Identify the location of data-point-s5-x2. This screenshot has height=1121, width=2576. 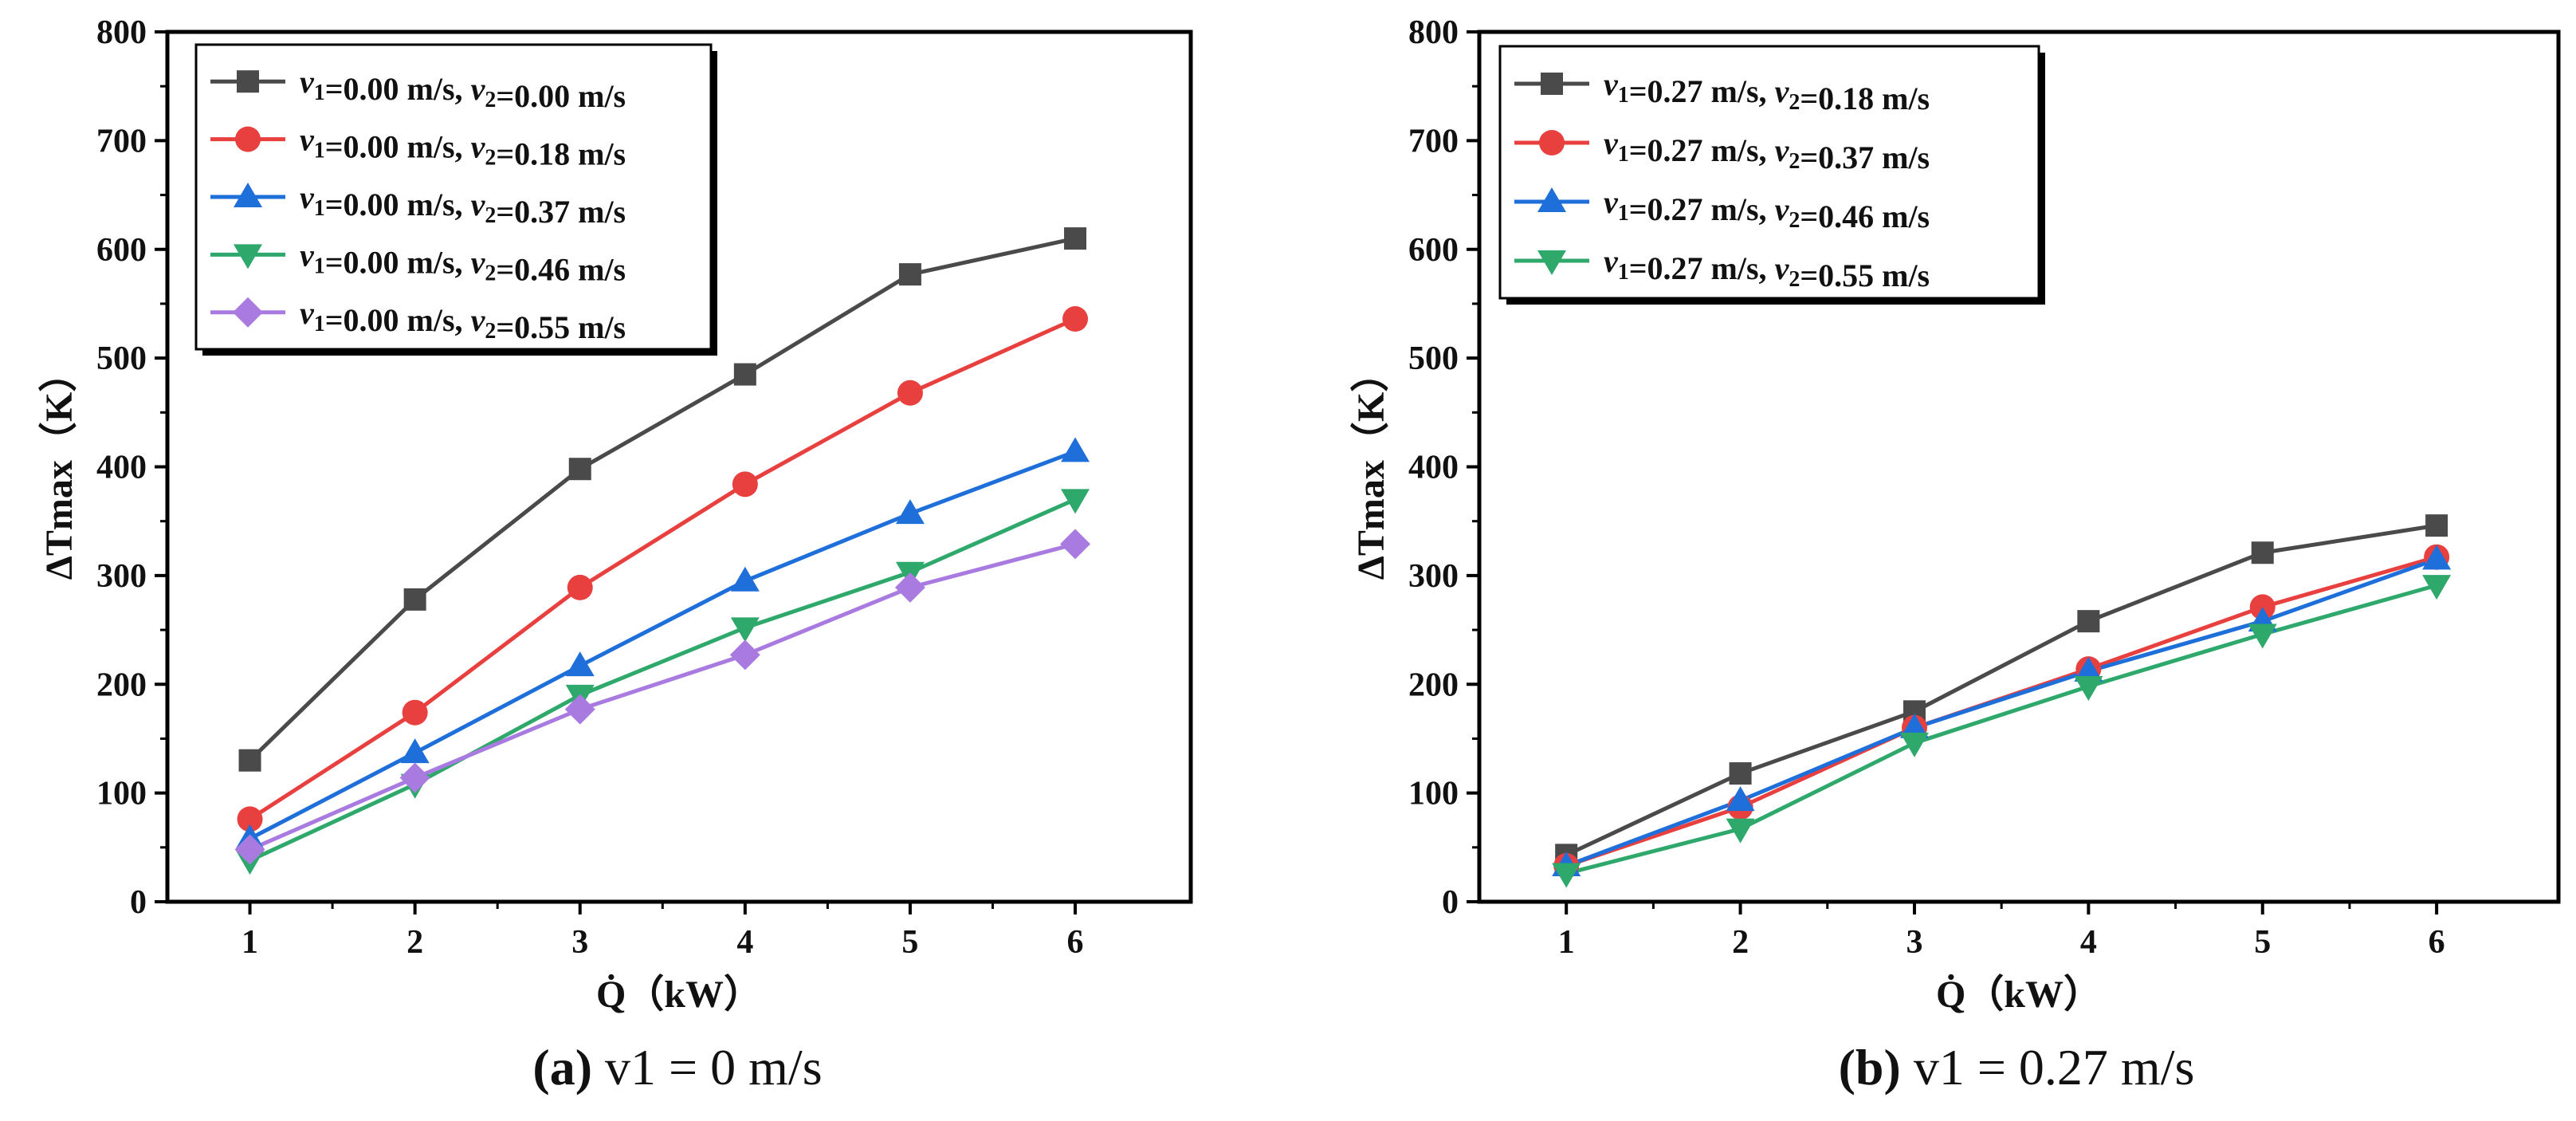
(414, 777).